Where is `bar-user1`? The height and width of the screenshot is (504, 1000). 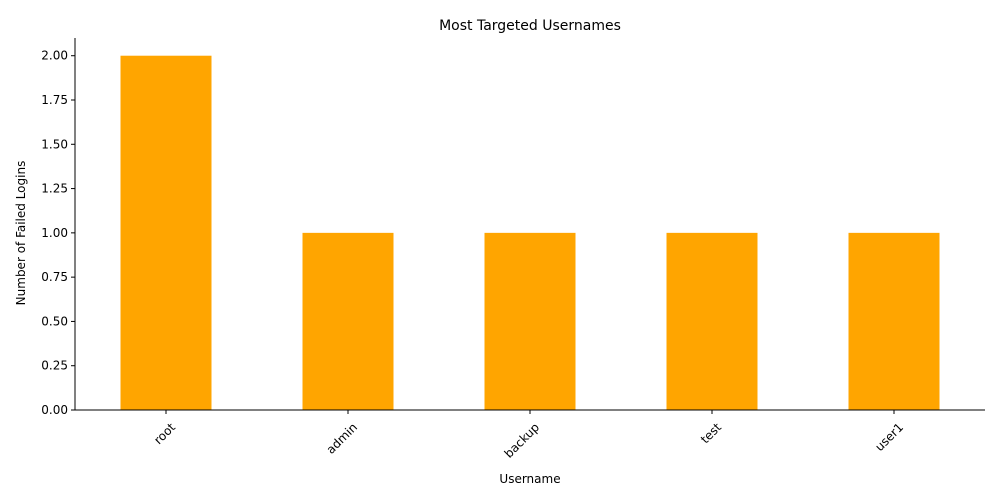
bar-user1 is located at coordinates (894, 321).